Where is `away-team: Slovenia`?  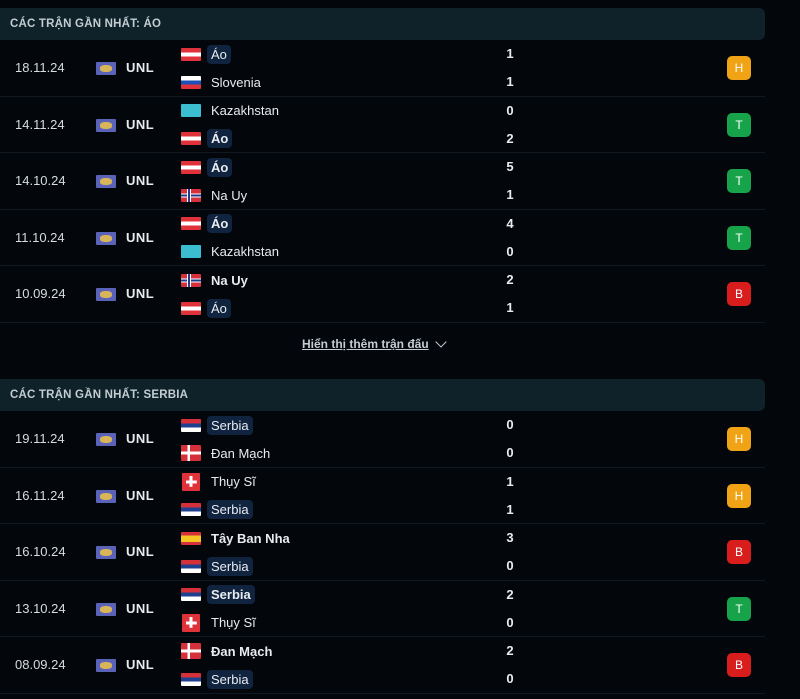 away-team: Slovenia is located at coordinates (223, 82).